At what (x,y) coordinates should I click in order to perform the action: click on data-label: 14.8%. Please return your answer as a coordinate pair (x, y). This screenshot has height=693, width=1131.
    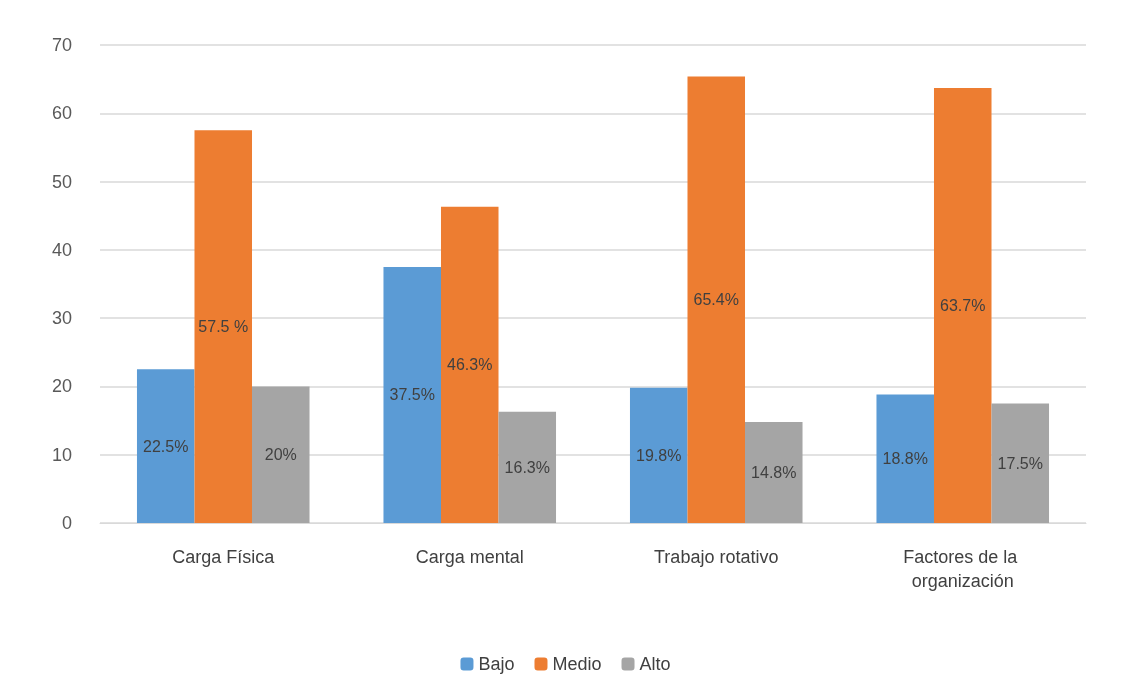
    Looking at the image, I should click on (774, 472).